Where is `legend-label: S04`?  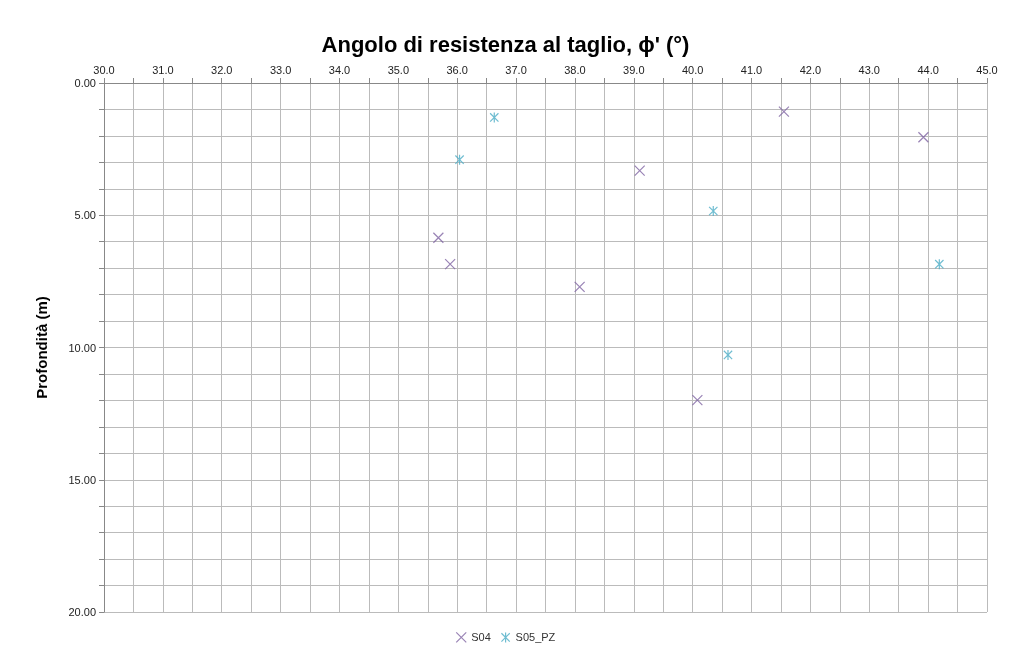 legend-label: S04 is located at coordinates (481, 637).